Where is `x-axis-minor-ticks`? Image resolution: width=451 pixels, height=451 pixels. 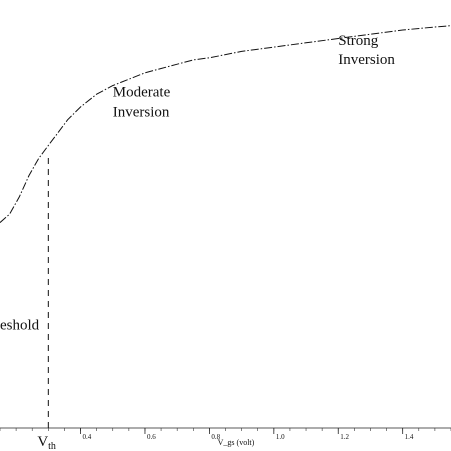 x-axis-minor-ticks is located at coordinates (225, 429).